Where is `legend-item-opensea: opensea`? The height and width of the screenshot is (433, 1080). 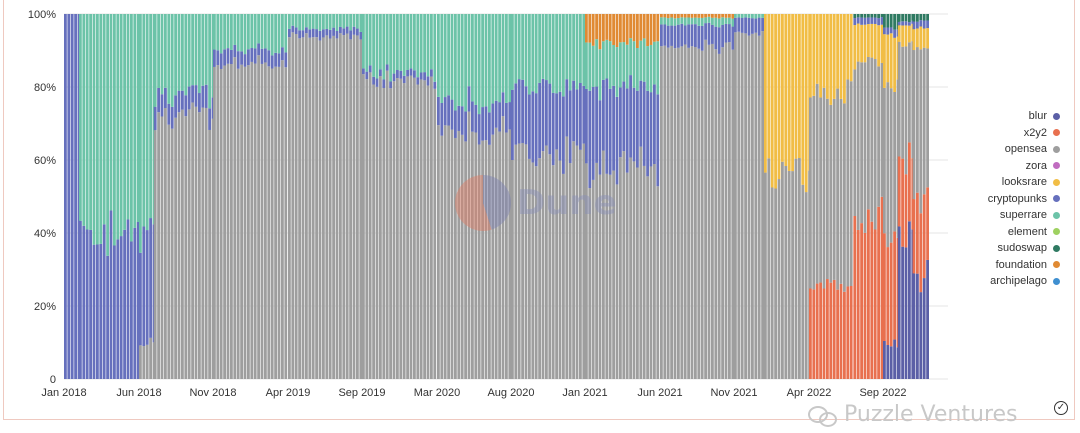 legend-item-opensea: opensea is located at coordinates (1014, 149).